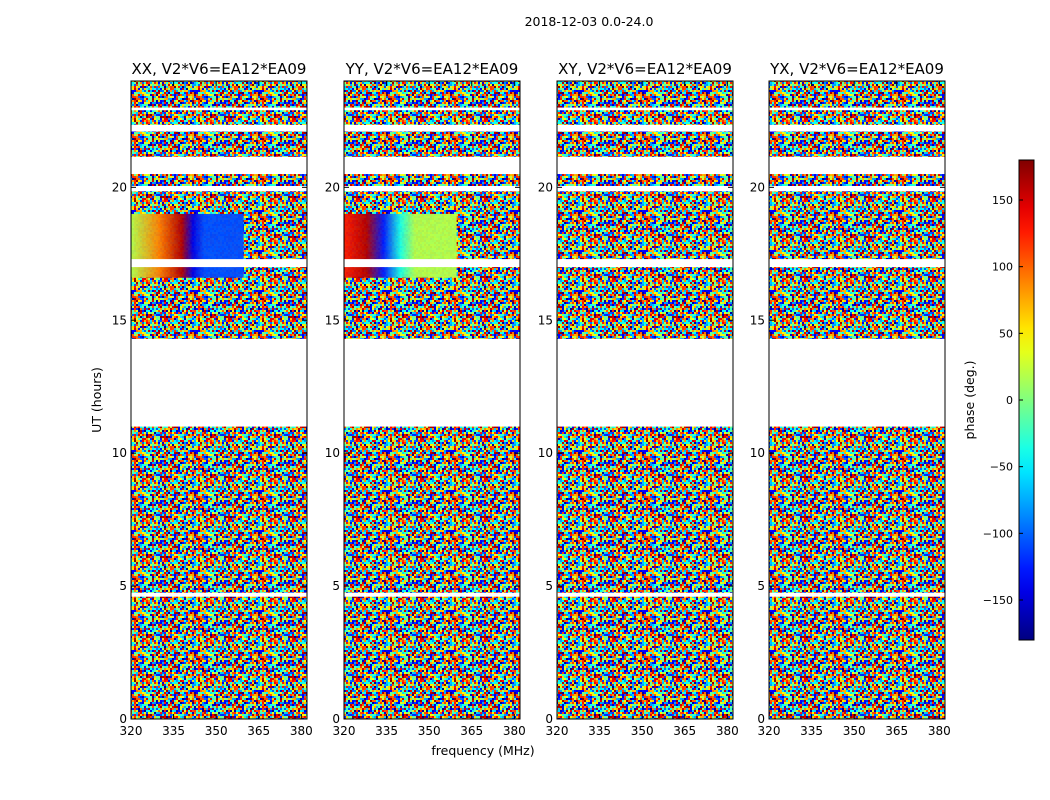 The image size is (1050, 800). What do you see at coordinates (1002, 200) in the screenshot?
I see `colorbar-tick-label: 150` at bounding box center [1002, 200].